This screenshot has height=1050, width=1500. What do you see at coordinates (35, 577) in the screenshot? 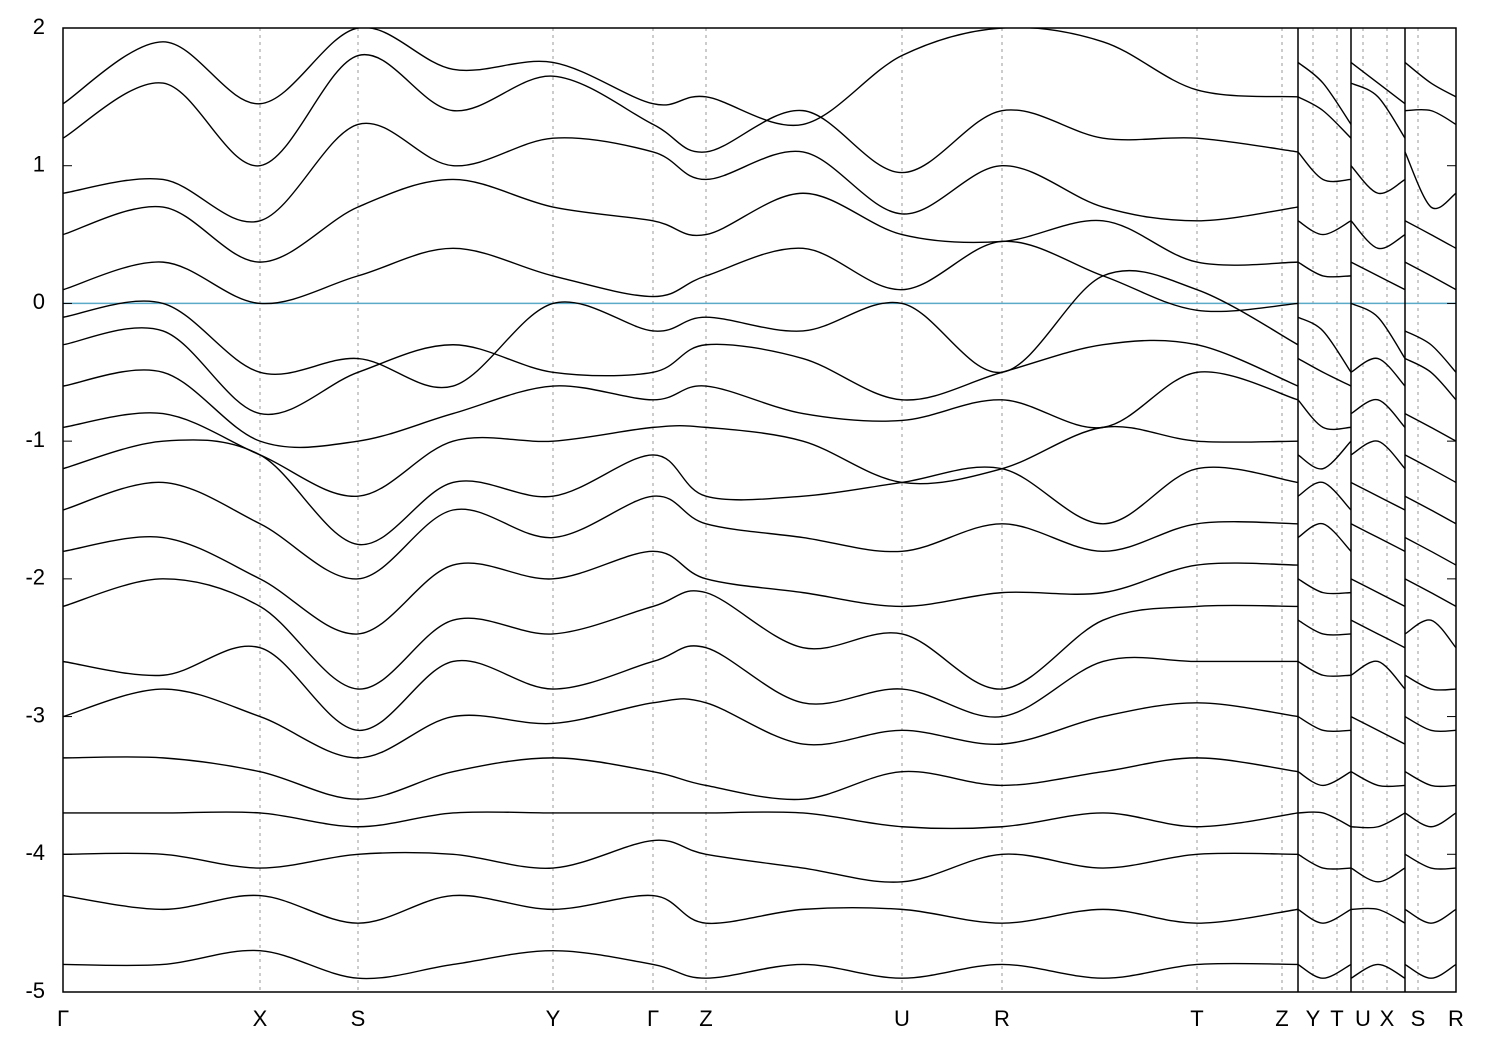
I see `y-tick-label: -2` at bounding box center [35, 577].